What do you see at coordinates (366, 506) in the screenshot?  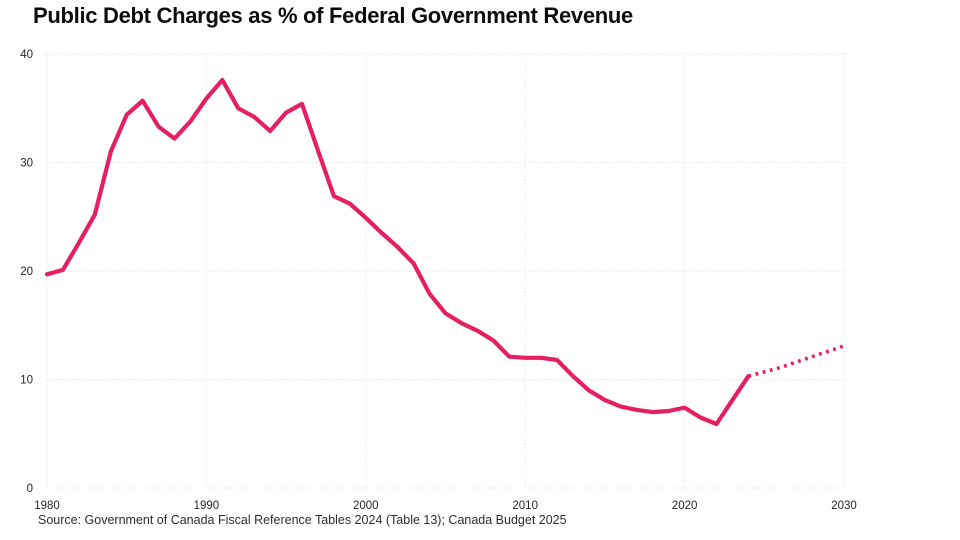 I see `x-tick-label: 2000` at bounding box center [366, 506].